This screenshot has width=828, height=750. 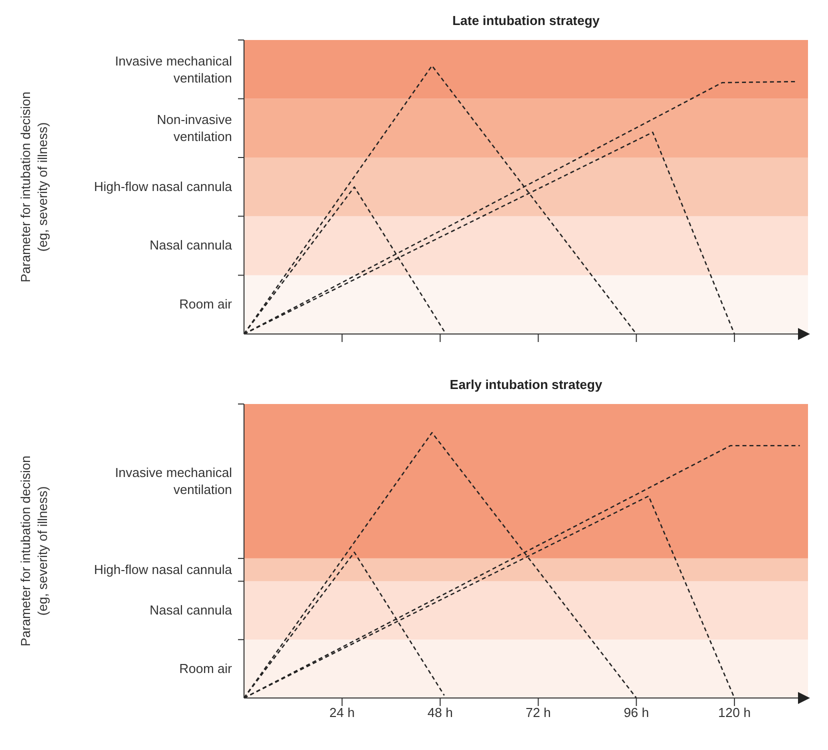 What do you see at coordinates (342, 712) in the screenshot?
I see `x-tick-label: 24 h` at bounding box center [342, 712].